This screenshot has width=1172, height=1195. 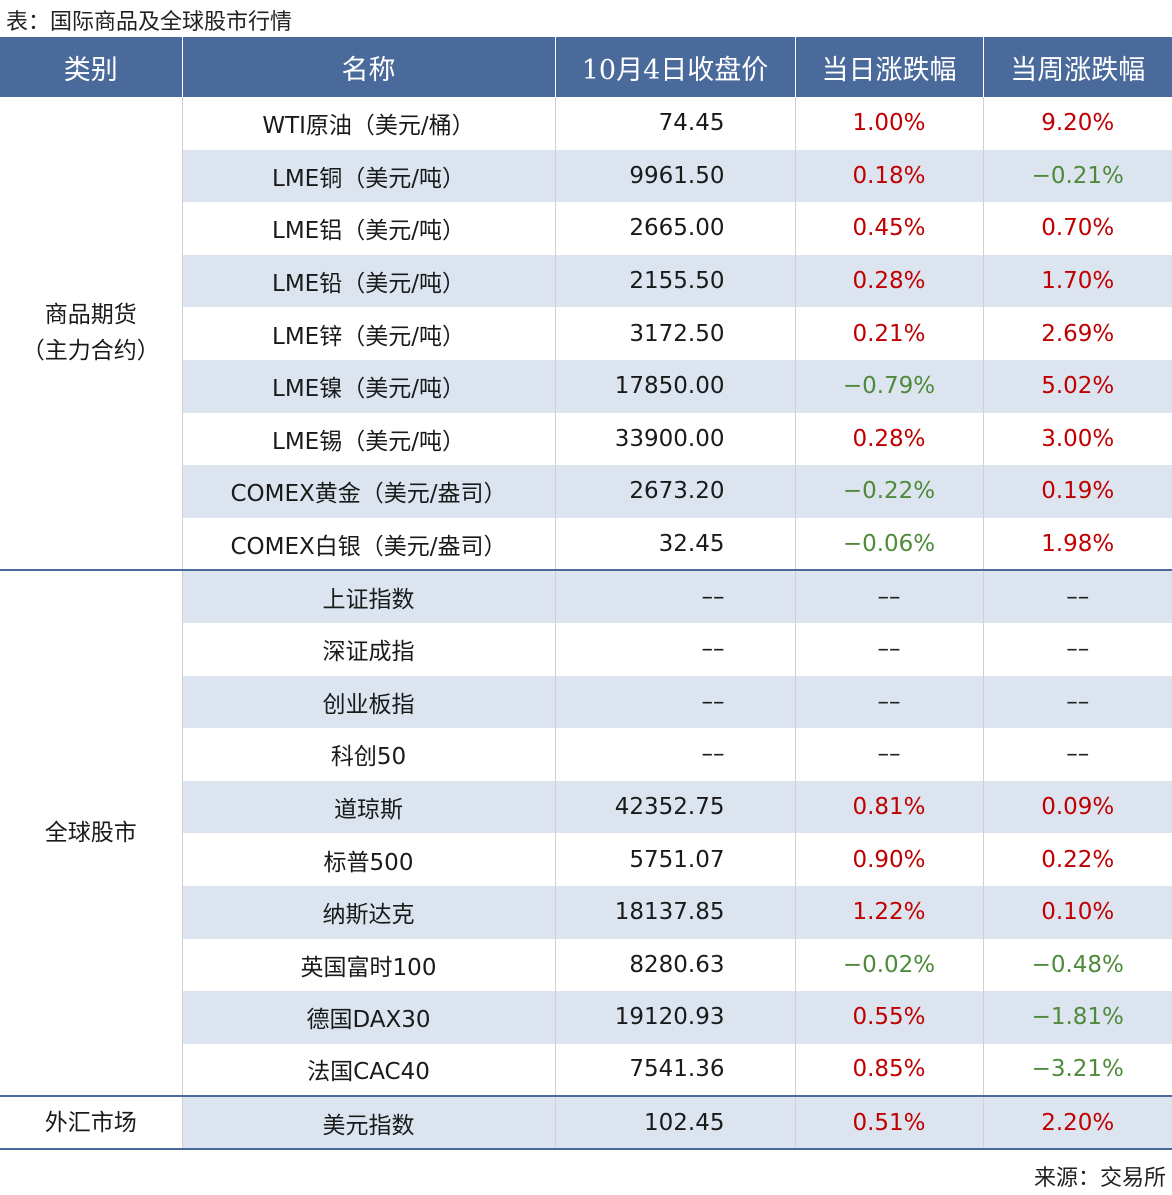 What do you see at coordinates (369, 176) in the screenshot?
I see `name-cell: LME铜（美元/吨）` at bounding box center [369, 176].